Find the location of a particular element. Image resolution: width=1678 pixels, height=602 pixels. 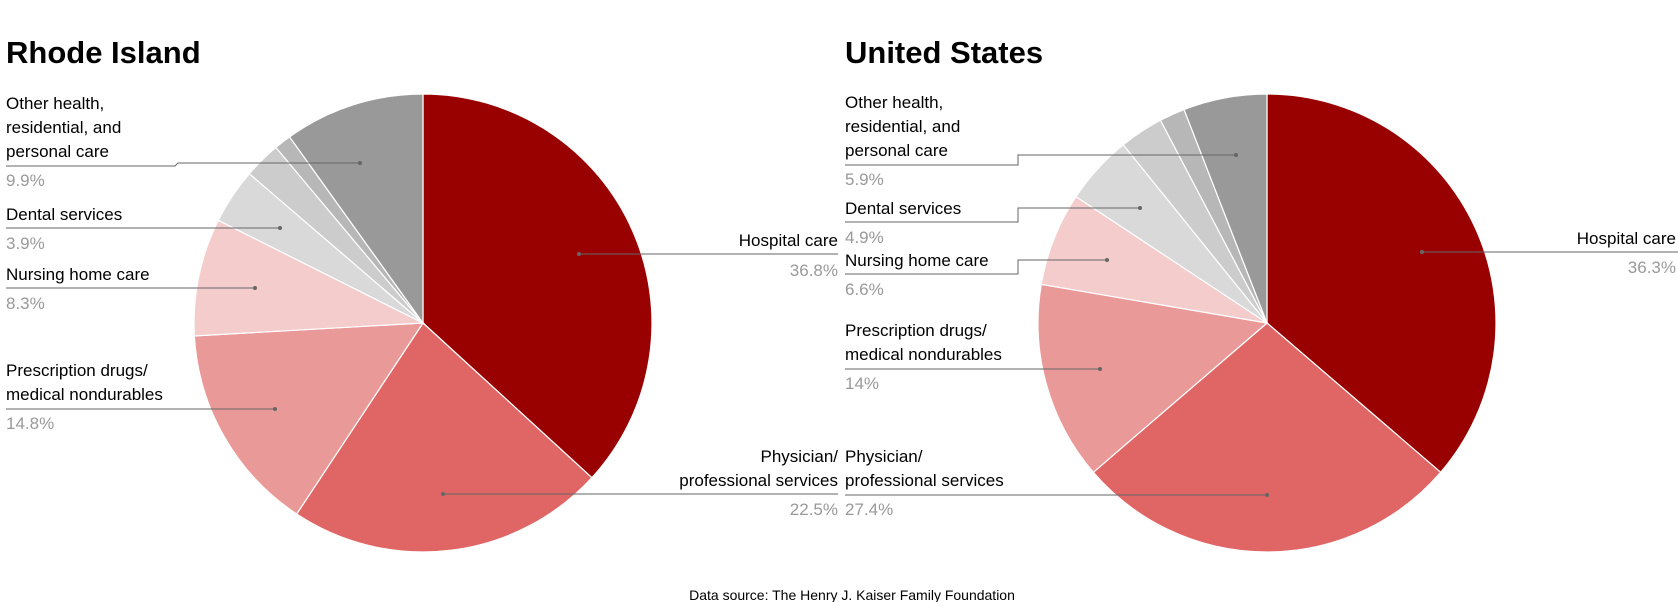

pie-slice-ri-other-health-residential-and-personal-care is located at coordinates (356, 209).